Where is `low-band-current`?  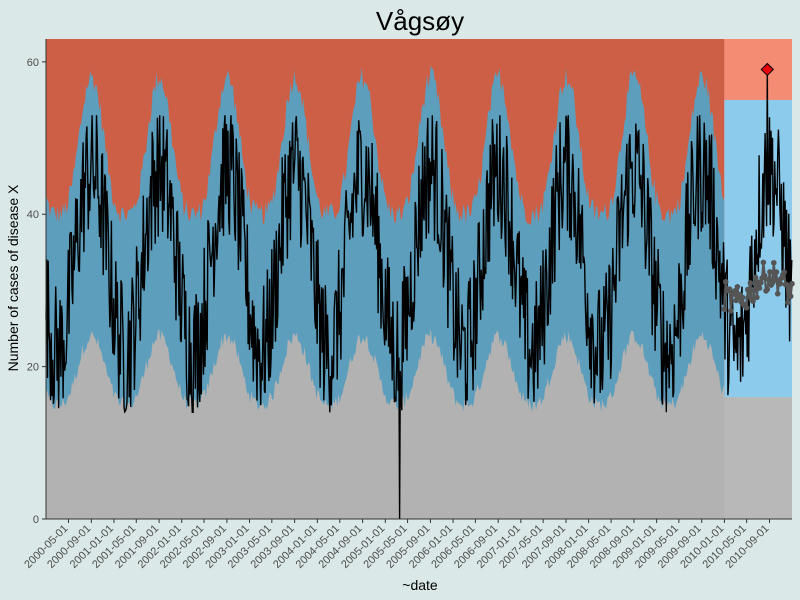
low-band-current is located at coordinates (758, 458).